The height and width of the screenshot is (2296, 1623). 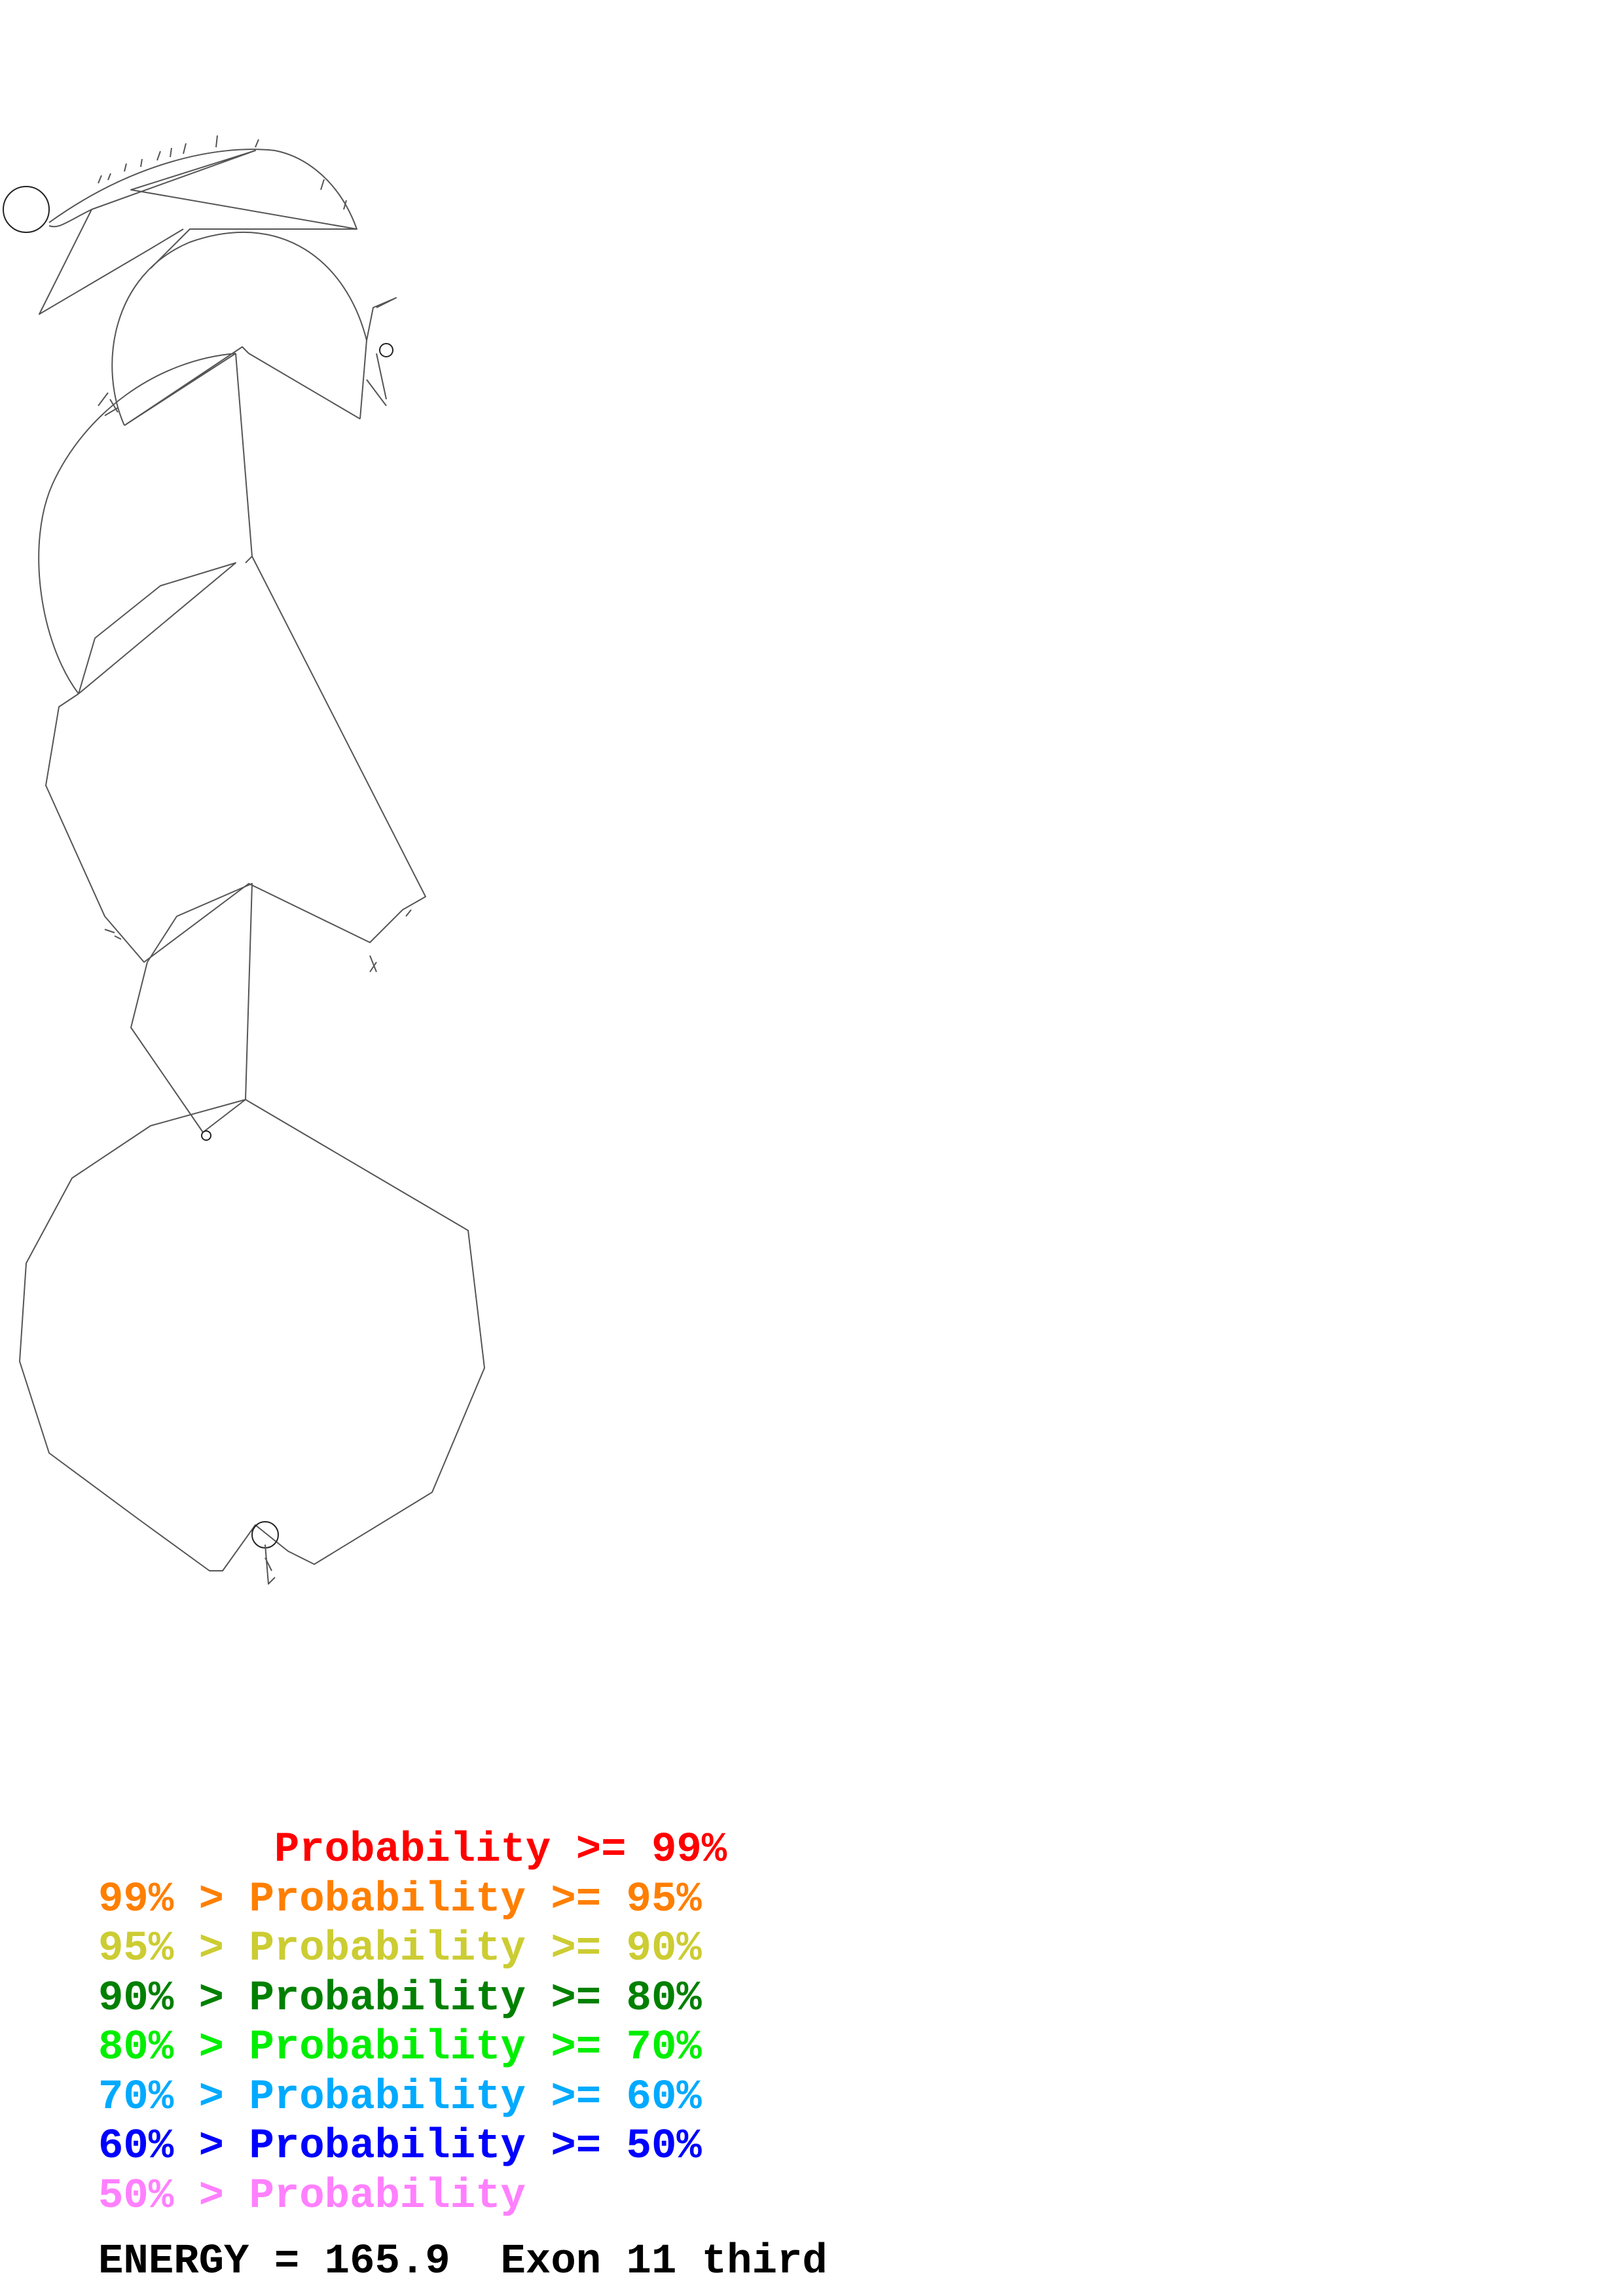 I want to click on hairpin-ticks-mid, so click(x=258, y=941).